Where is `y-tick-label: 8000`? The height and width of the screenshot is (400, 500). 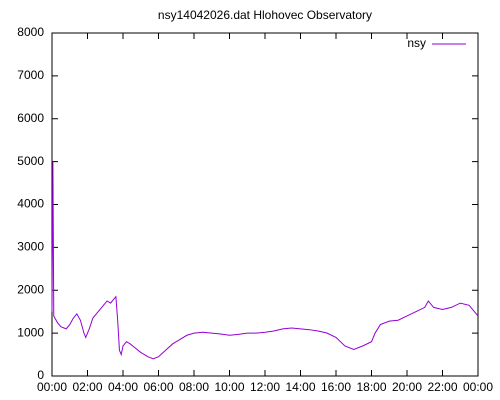 y-tick-label: 8000 is located at coordinates (30, 32).